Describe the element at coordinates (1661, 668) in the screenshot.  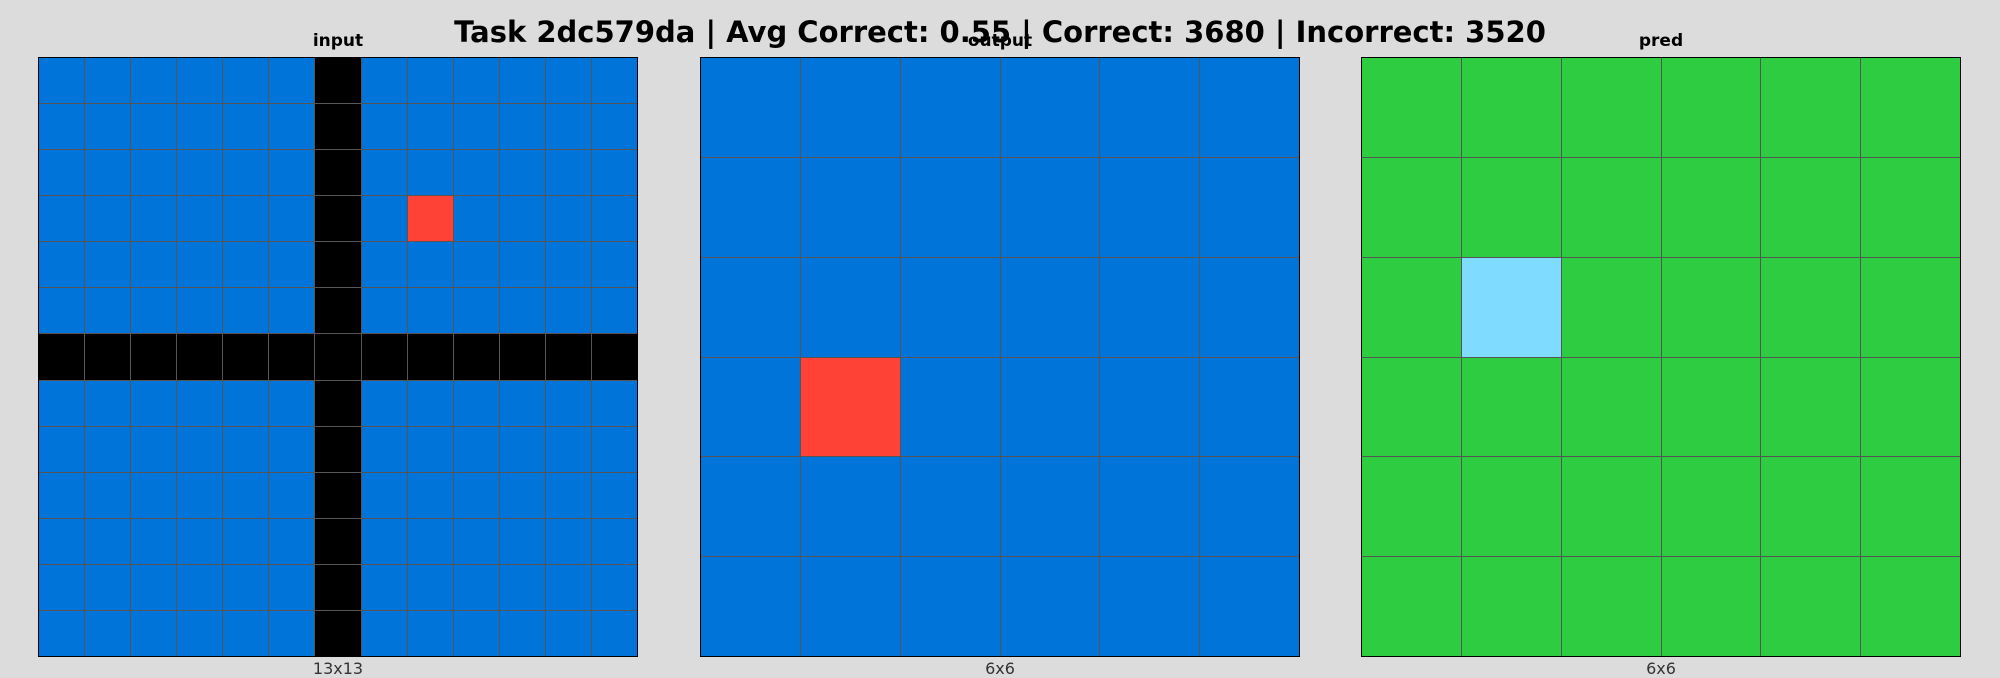
I see `pred-size-label: 6x6` at that location.